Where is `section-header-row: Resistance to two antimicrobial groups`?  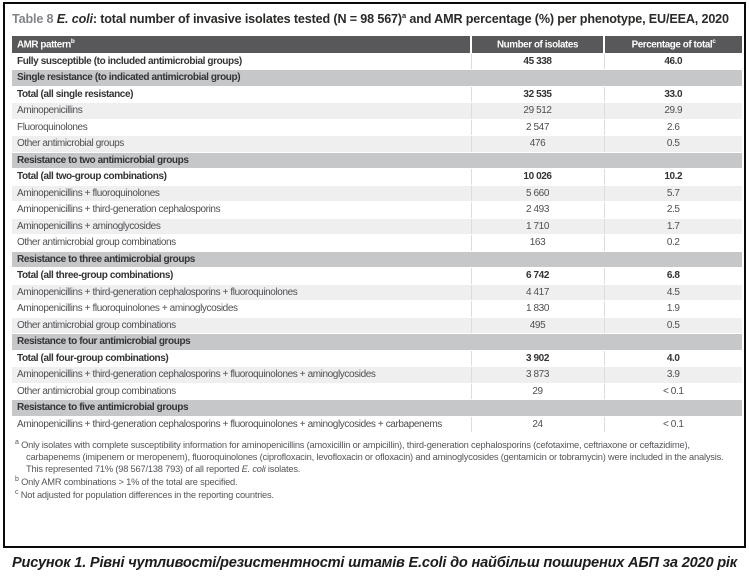
section-header-row: Resistance to two antimicrobial groups is located at coordinates (377, 160).